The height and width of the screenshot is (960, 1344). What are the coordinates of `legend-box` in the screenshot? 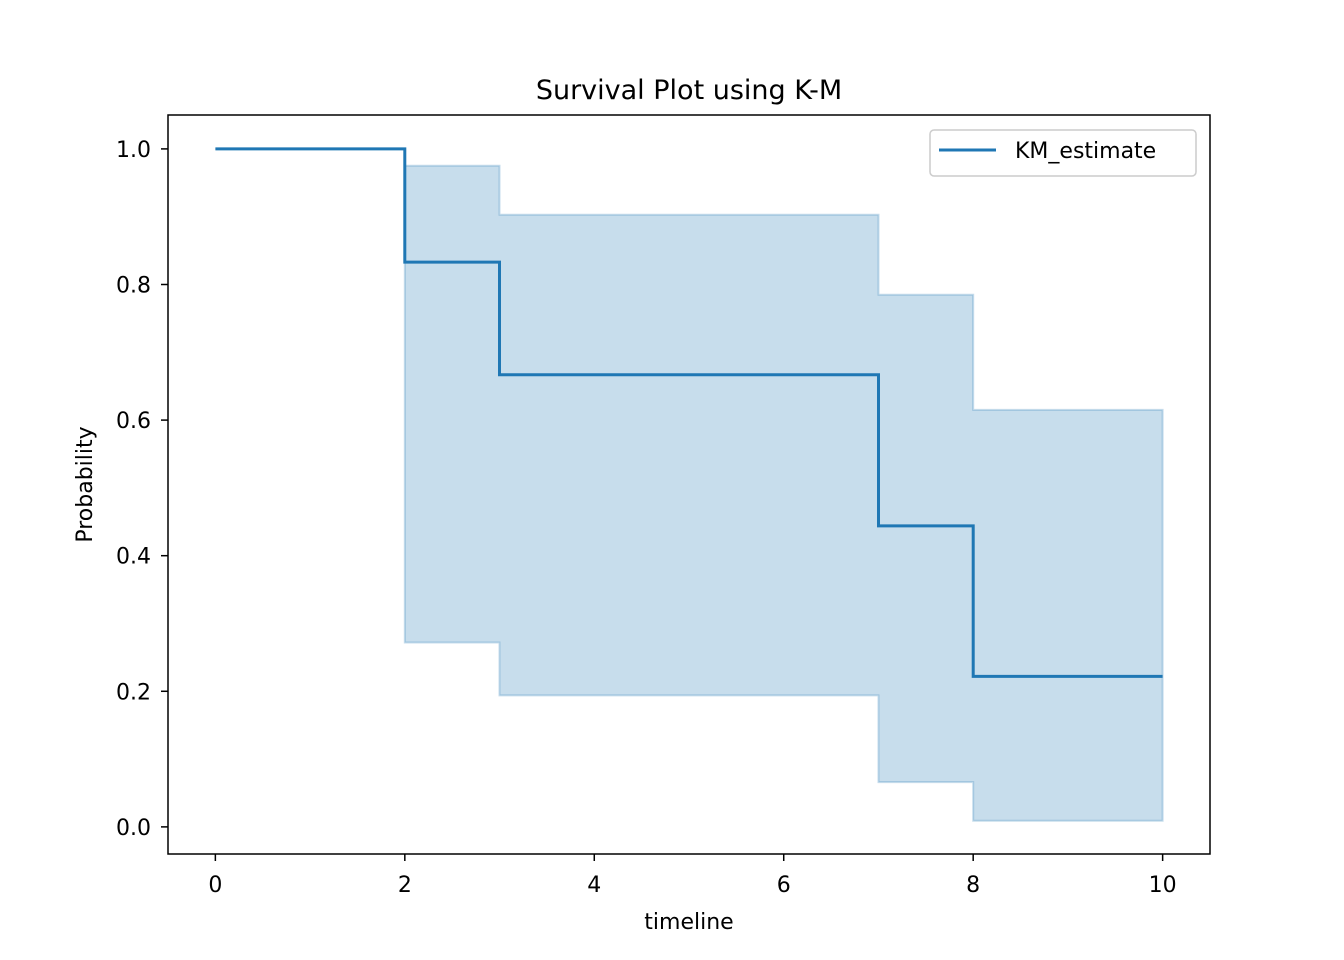 It's located at (1063, 153).